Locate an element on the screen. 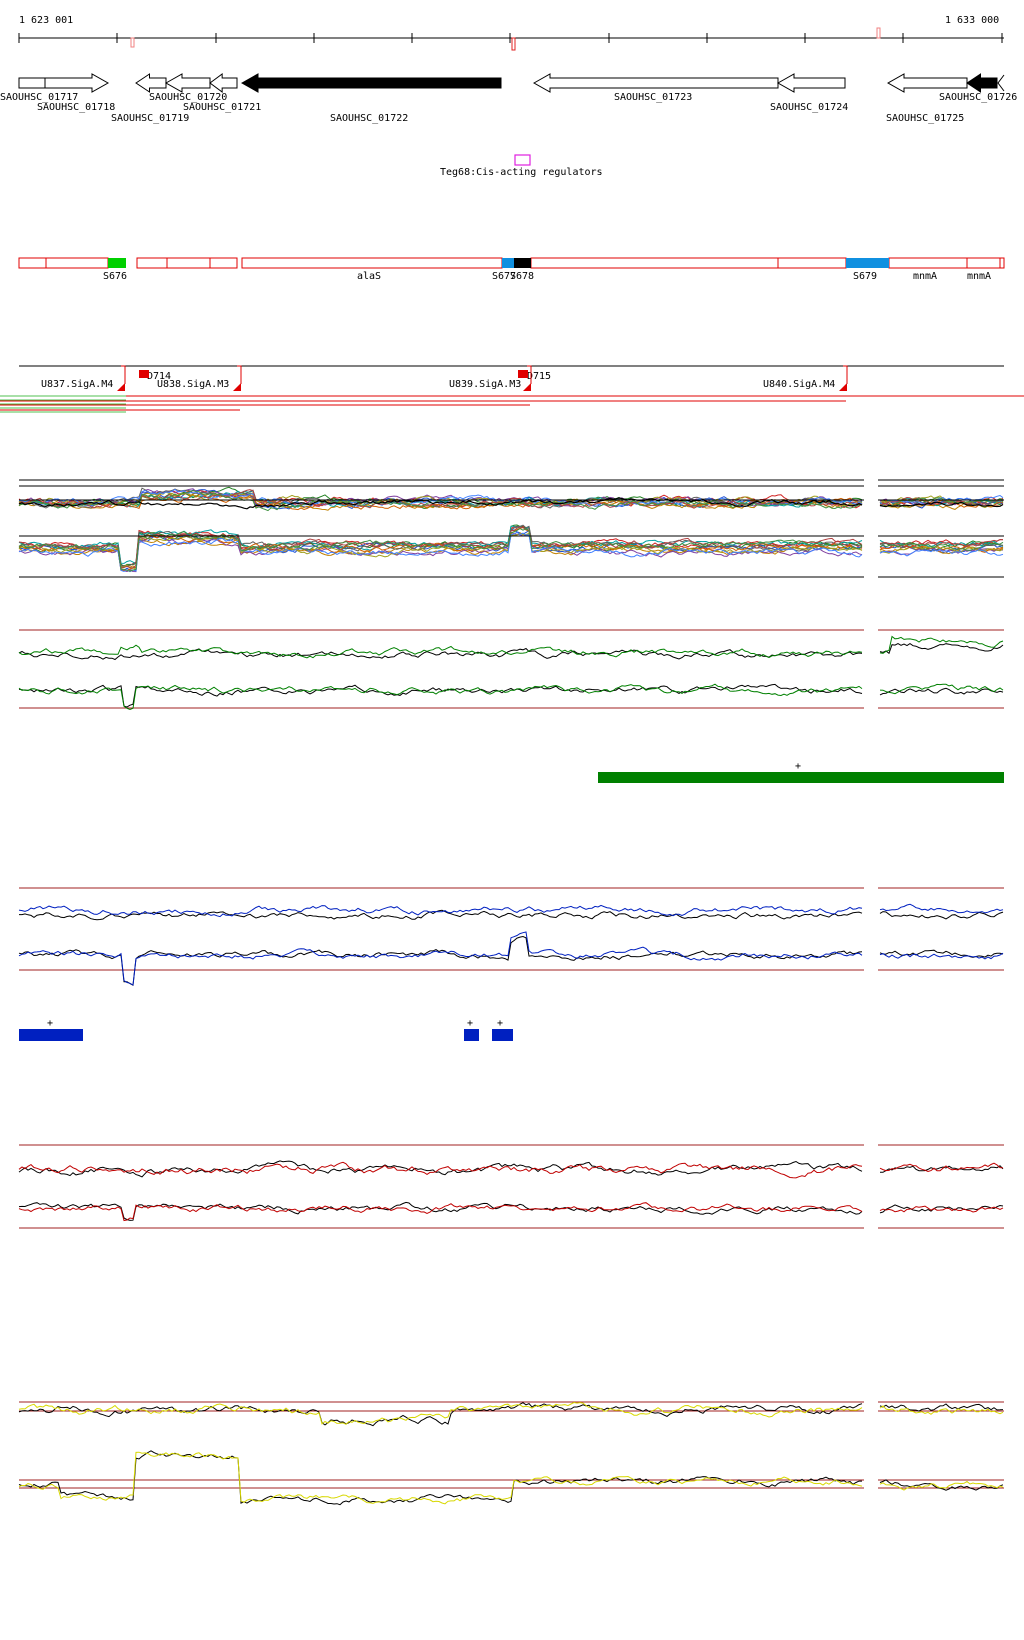  dna-marker-d715 is located at coordinates (523, 374).